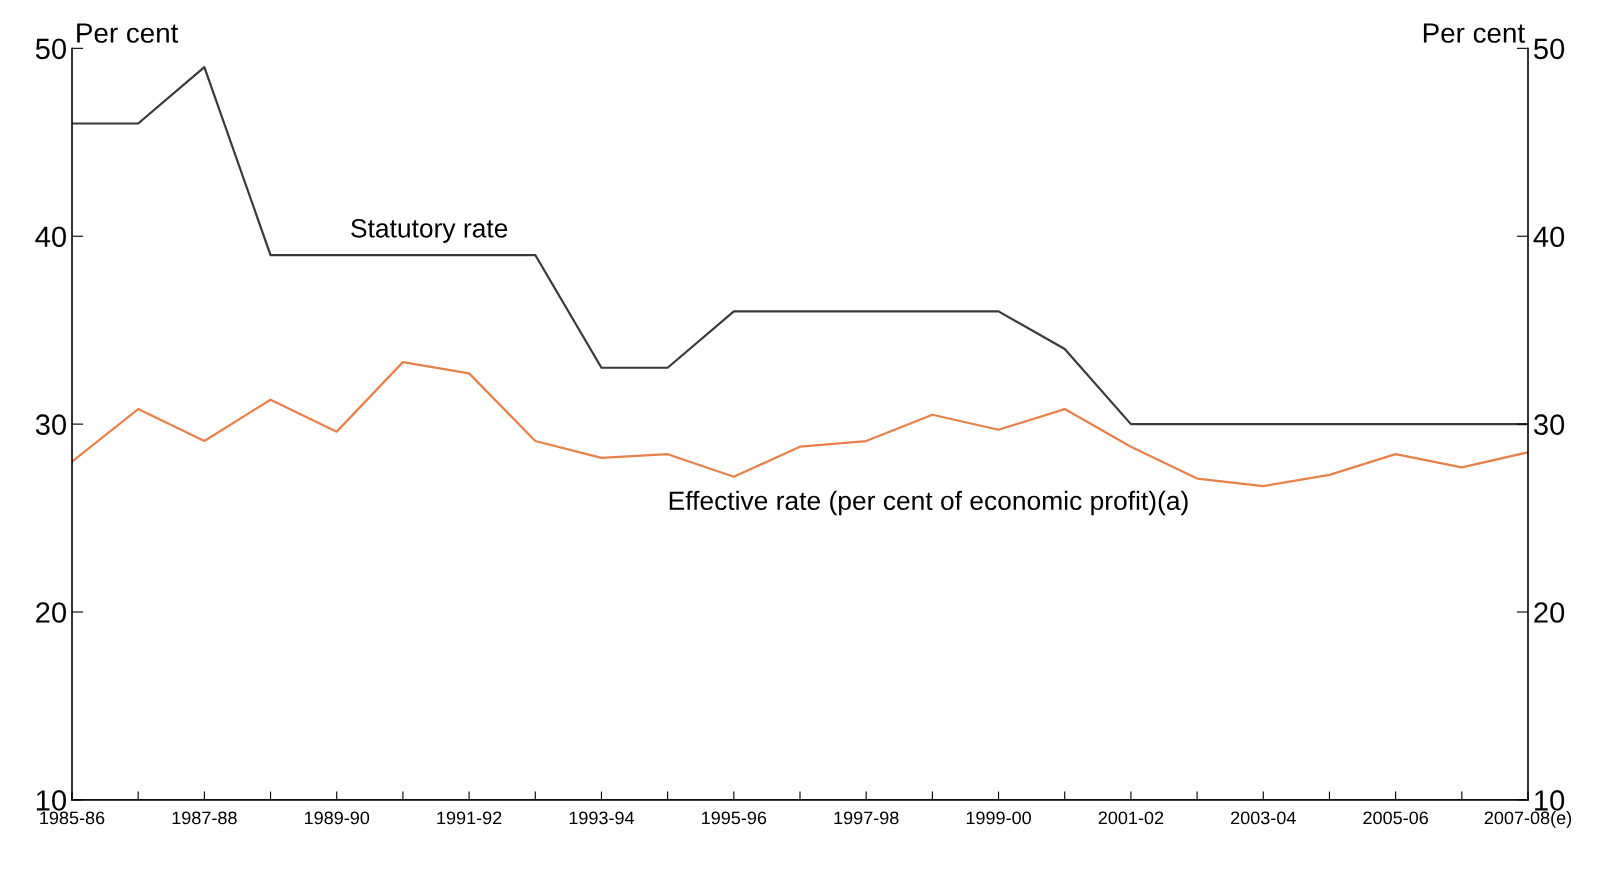 This screenshot has width=1600, height=879. What do you see at coordinates (204, 818) in the screenshot?
I see `x-tick-label: 1987-88` at bounding box center [204, 818].